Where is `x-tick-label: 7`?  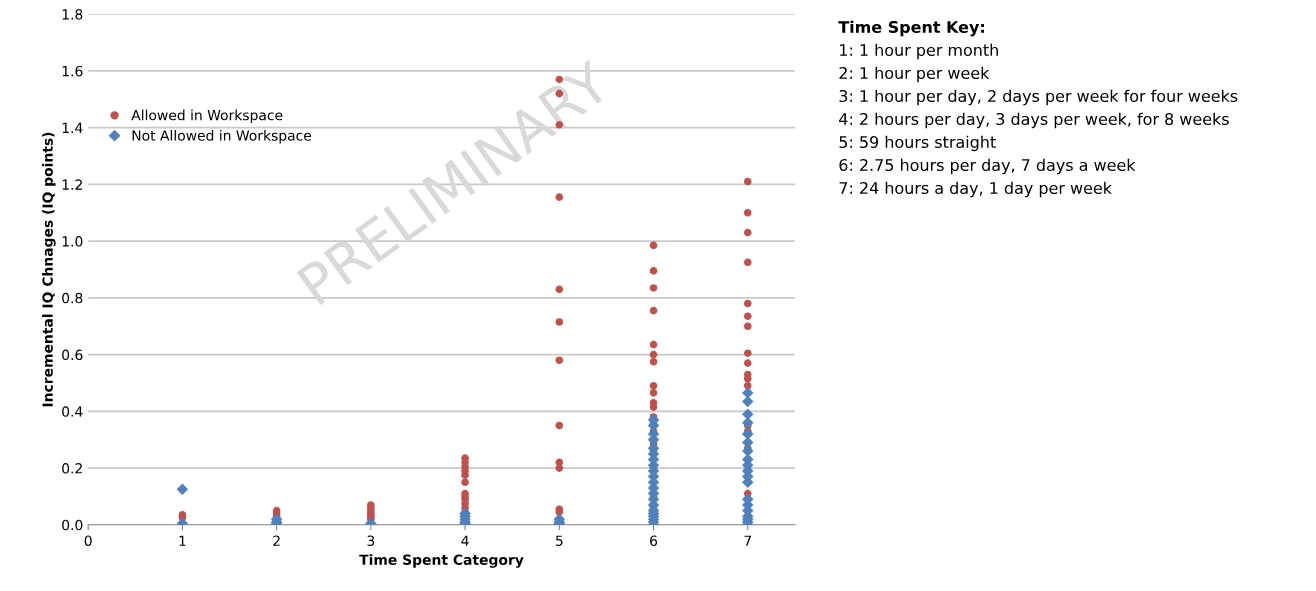 x-tick-label: 7 is located at coordinates (747, 540).